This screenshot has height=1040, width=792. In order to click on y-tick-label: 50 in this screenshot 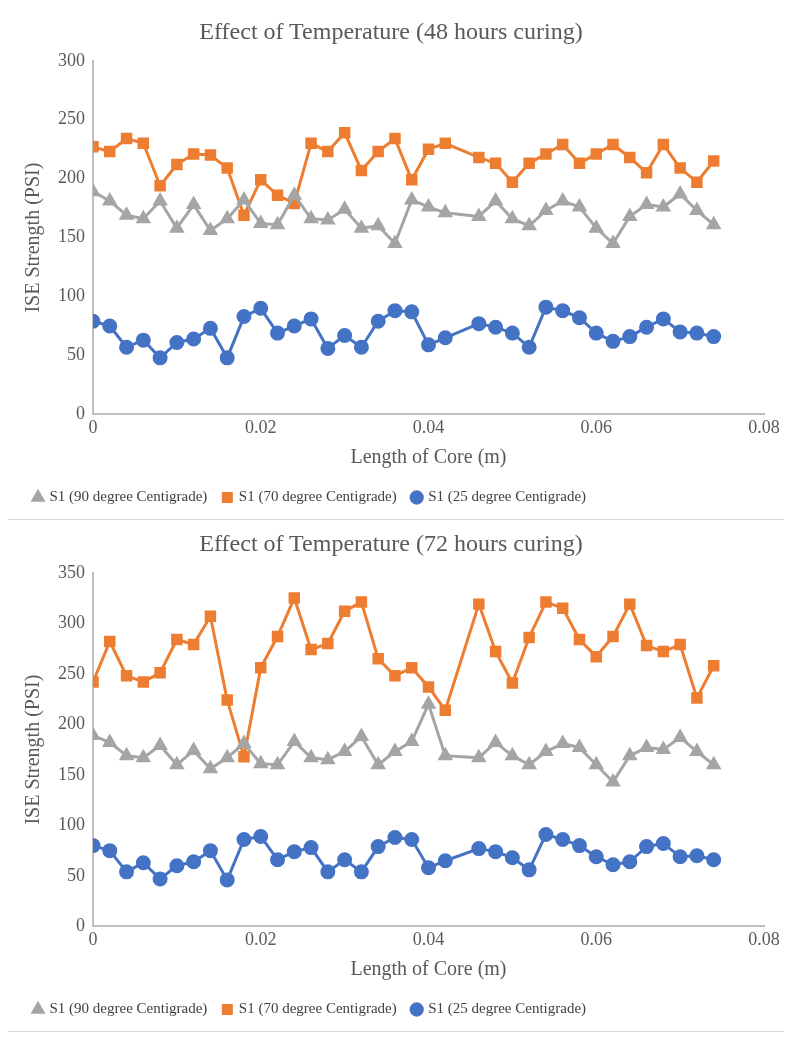, I will do `click(76, 354)`.